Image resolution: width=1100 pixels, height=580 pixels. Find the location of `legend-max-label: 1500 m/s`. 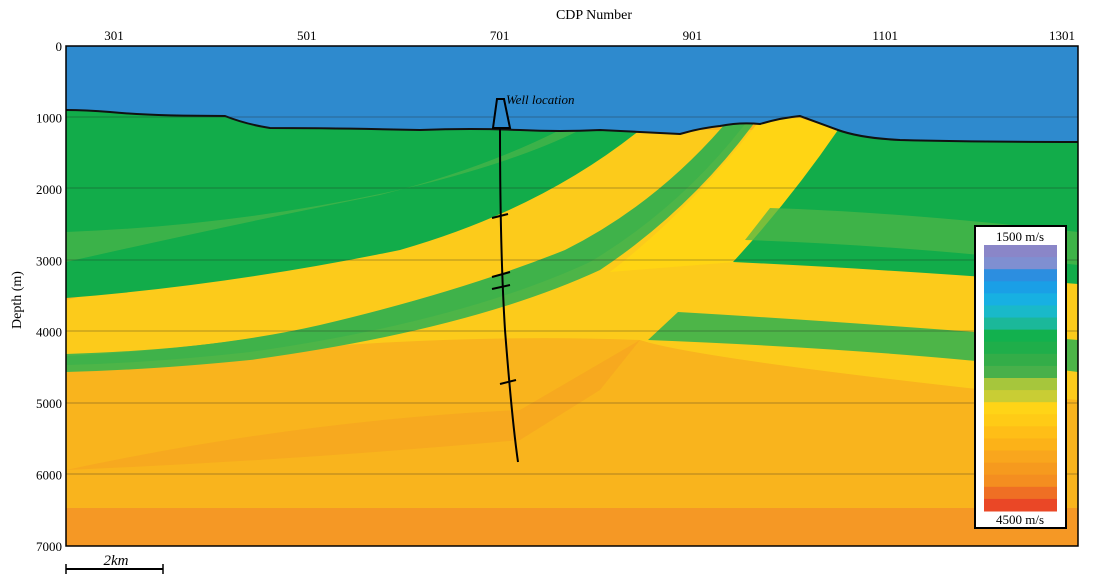

legend-max-label: 1500 m/s is located at coordinates (1020, 236).